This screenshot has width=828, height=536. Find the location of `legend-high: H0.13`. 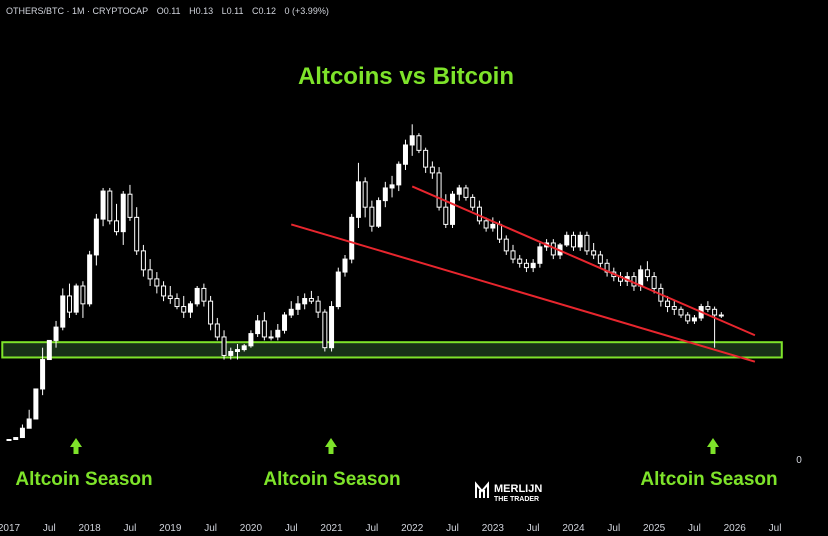

legend-high: H0.13 is located at coordinates (201, 11).